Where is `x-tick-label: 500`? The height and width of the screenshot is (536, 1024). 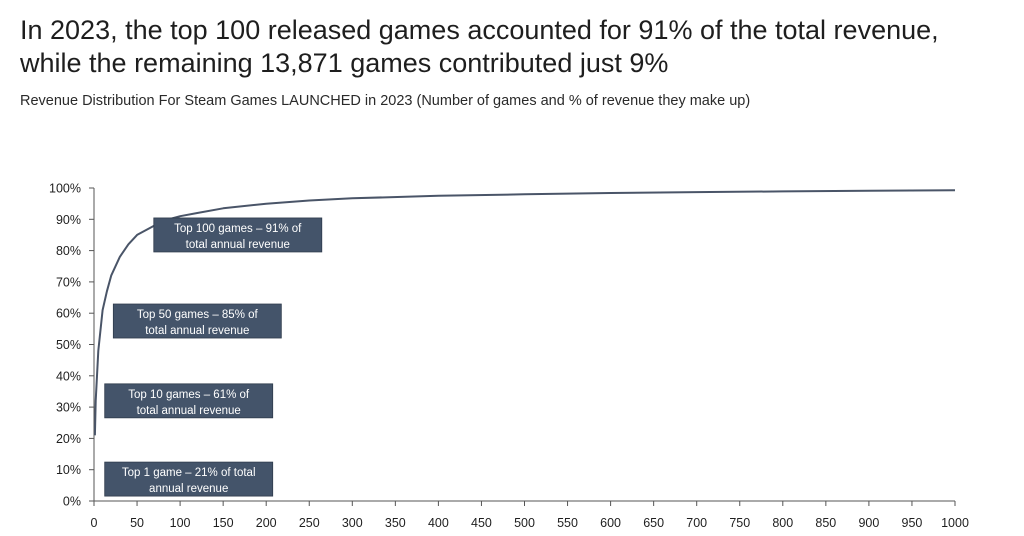
x-tick-label: 500 is located at coordinates (524, 523).